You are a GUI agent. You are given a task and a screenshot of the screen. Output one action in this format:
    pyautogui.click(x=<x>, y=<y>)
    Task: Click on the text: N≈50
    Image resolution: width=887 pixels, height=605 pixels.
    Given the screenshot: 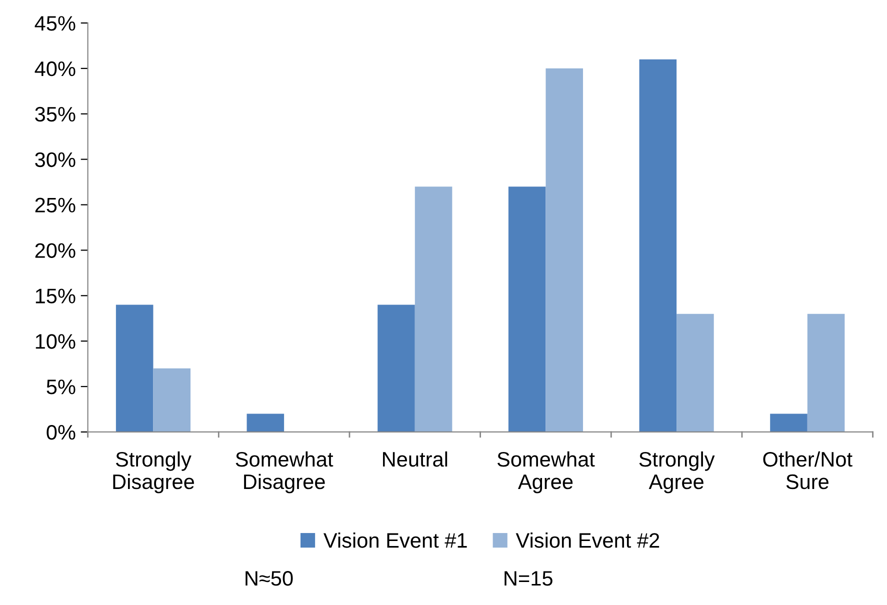 What is the action you would take?
    pyautogui.click(x=269, y=578)
    